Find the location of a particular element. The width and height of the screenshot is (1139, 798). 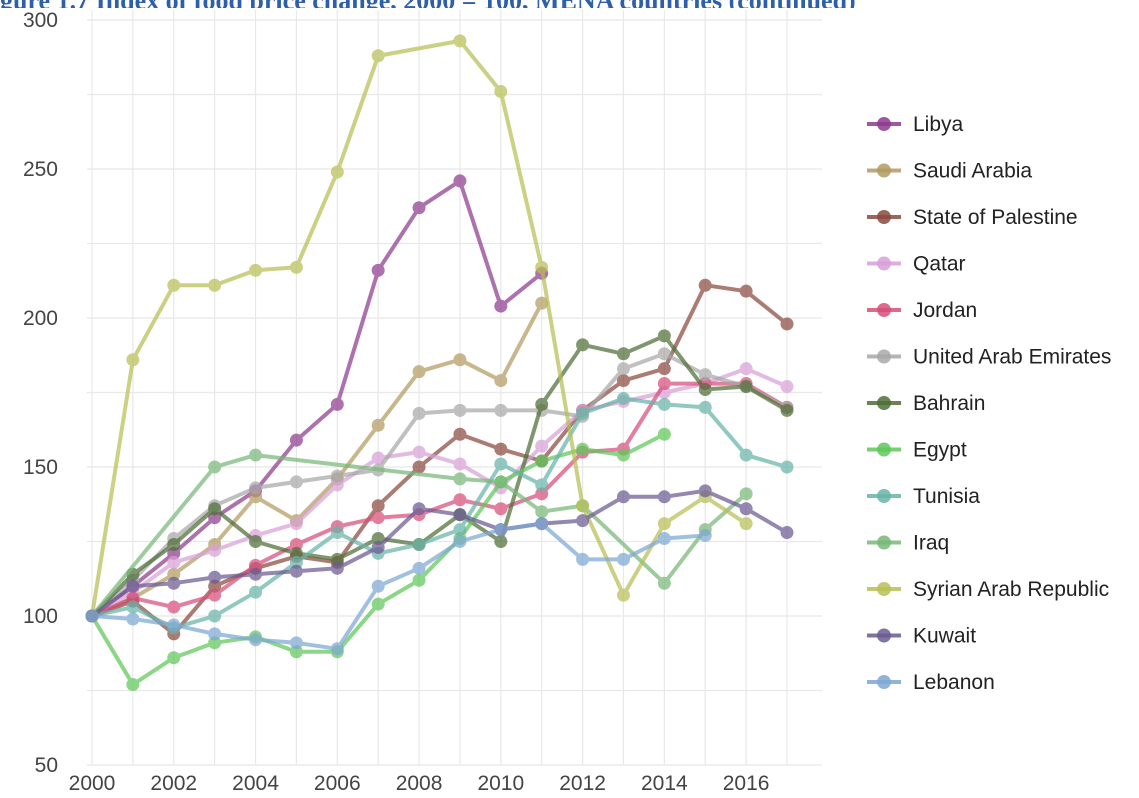

series-lebanon is located at coordinates (398, 586).